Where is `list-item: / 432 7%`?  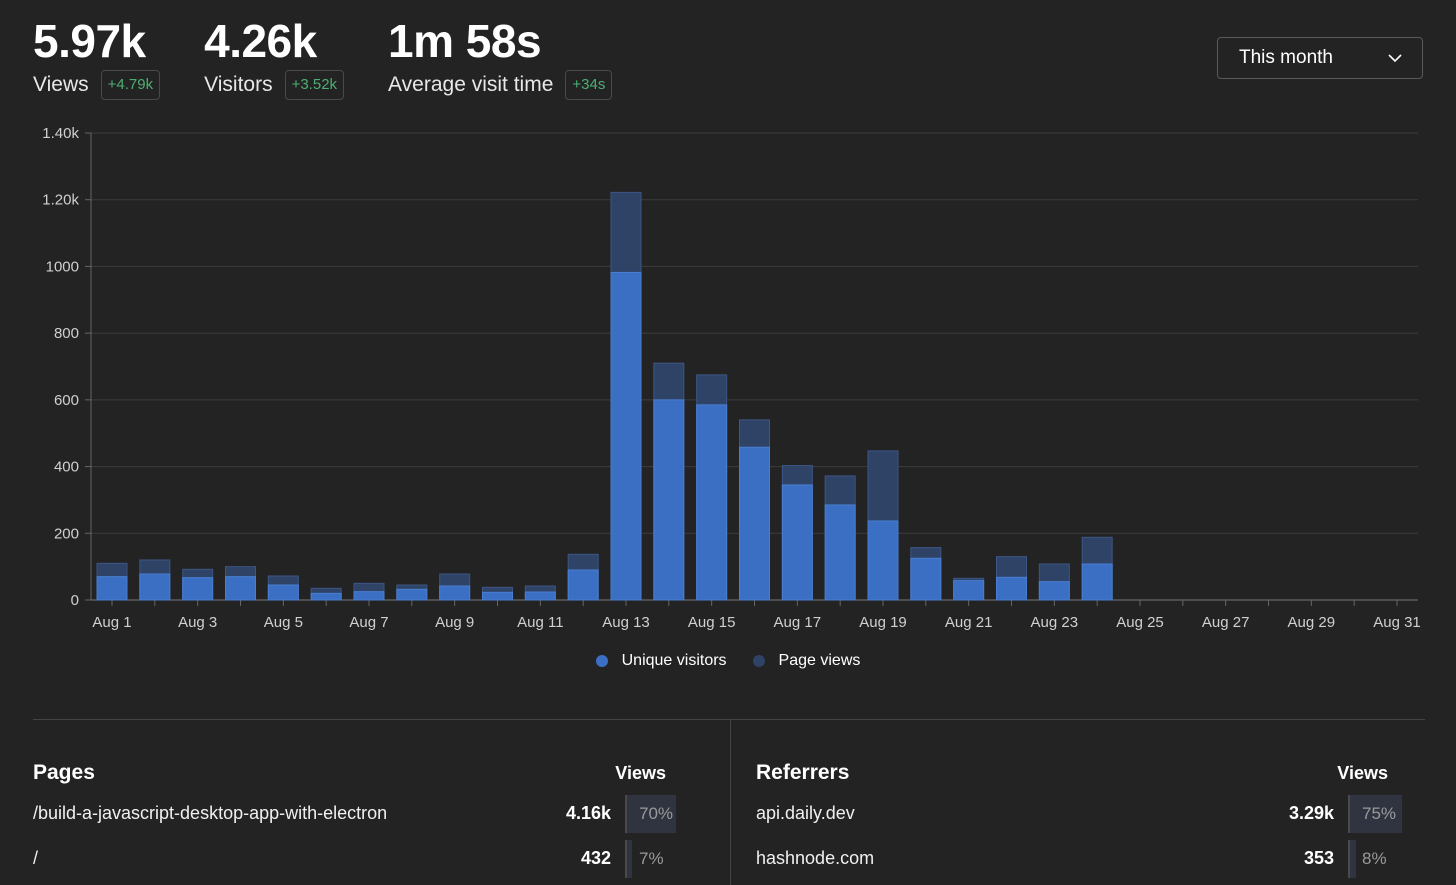
list-item: / 432 7% is located at coordinates (361, 858).